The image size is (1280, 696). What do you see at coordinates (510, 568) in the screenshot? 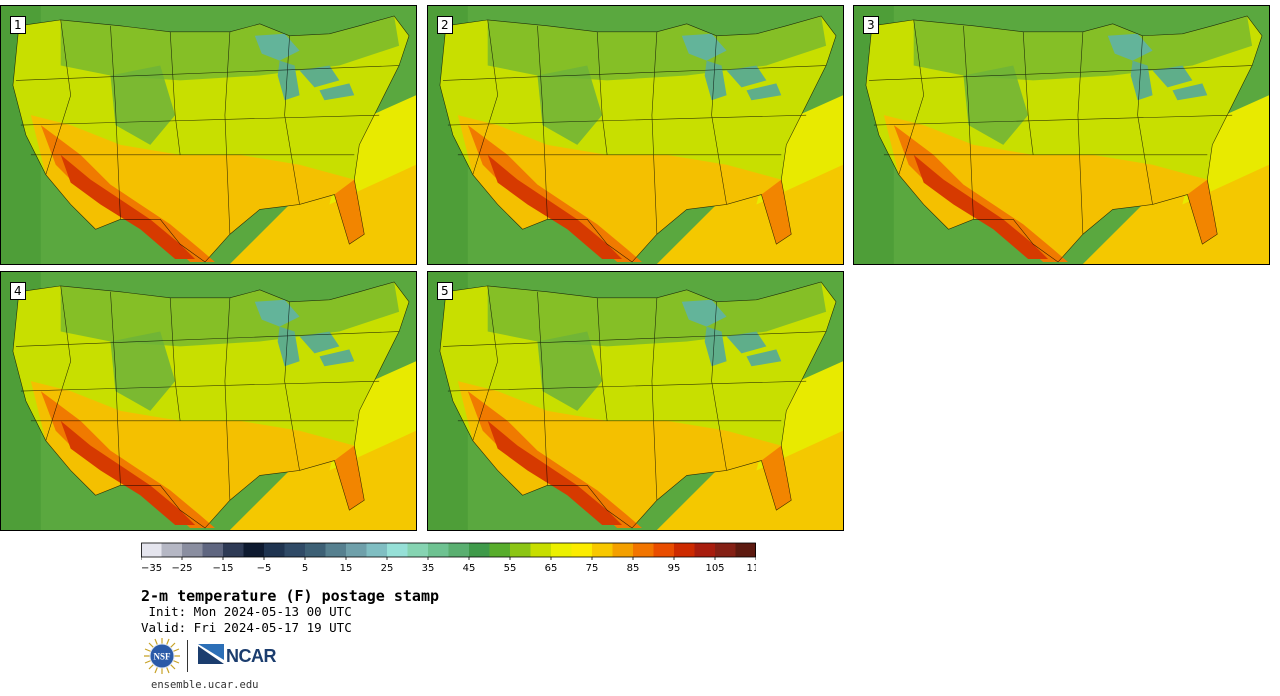
I see `colorbar-tick-label: 55` at bounding box center [510, 568].